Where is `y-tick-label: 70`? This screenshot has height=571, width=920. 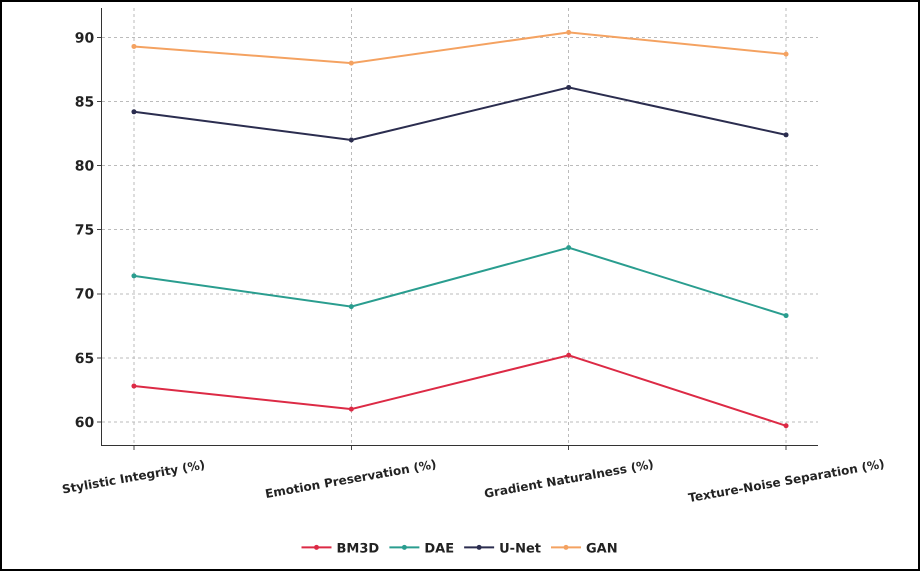 y-tick-label: 70 is located at coordinates (84, 294).